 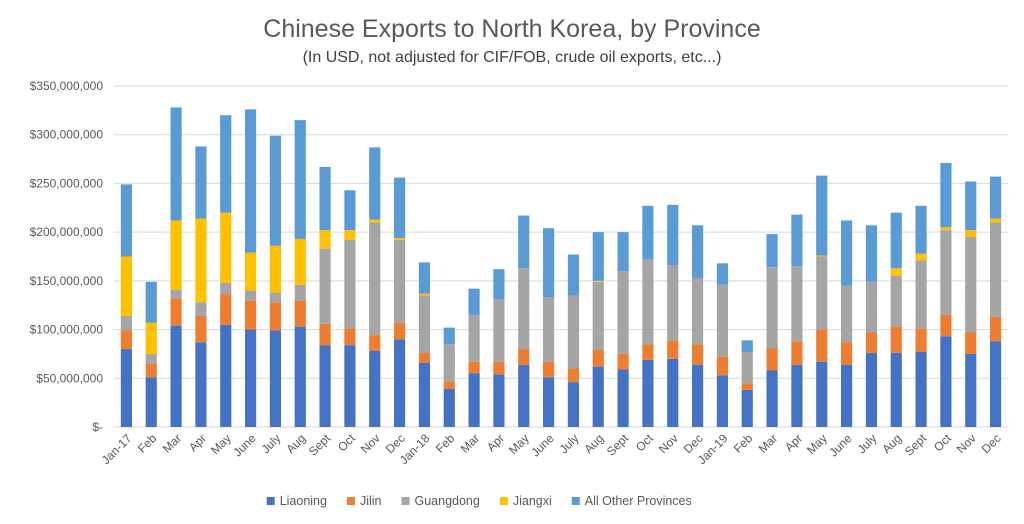 What do you see at coordinates (364, 501) in the screenshot?
I see `legend-item: Jilin` at bounding box center [364, 501].